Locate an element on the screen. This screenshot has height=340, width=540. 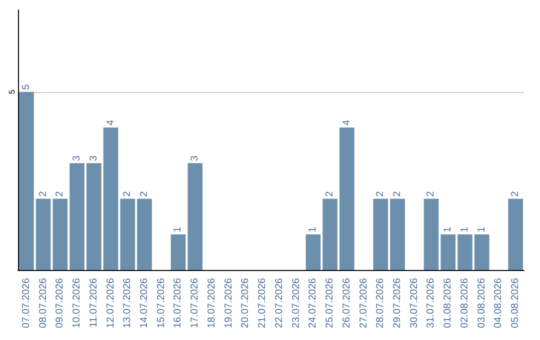
x-tick-label: 02.08.2026 is located at coordinates (464, 303).